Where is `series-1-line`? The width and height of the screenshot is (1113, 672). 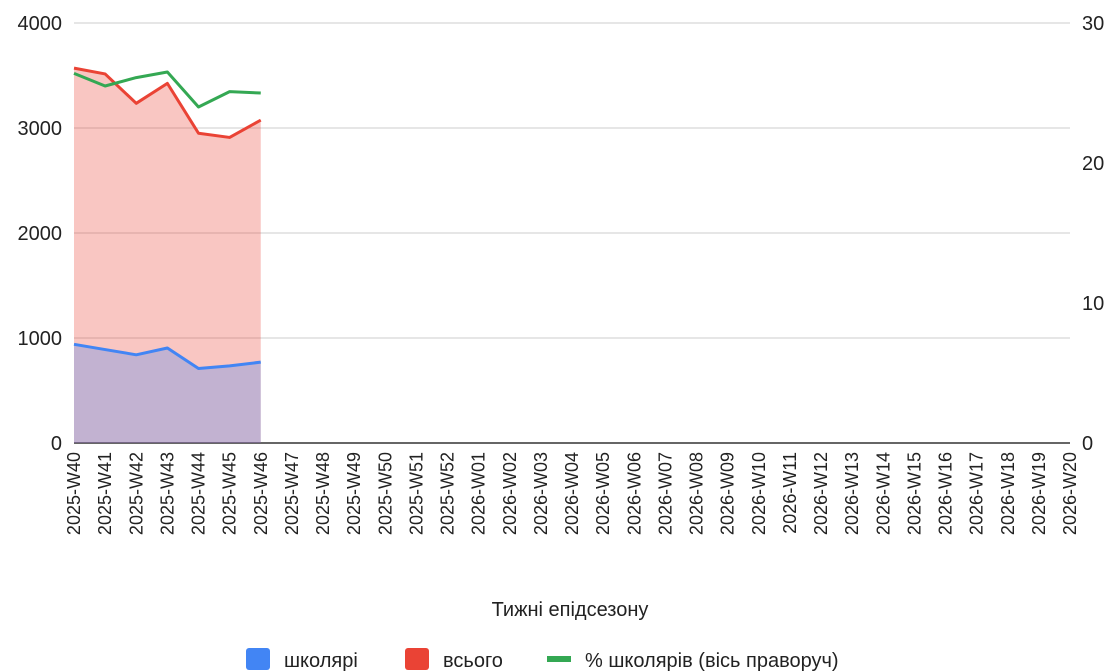 series-1-line is located at coordinates (167, 102).